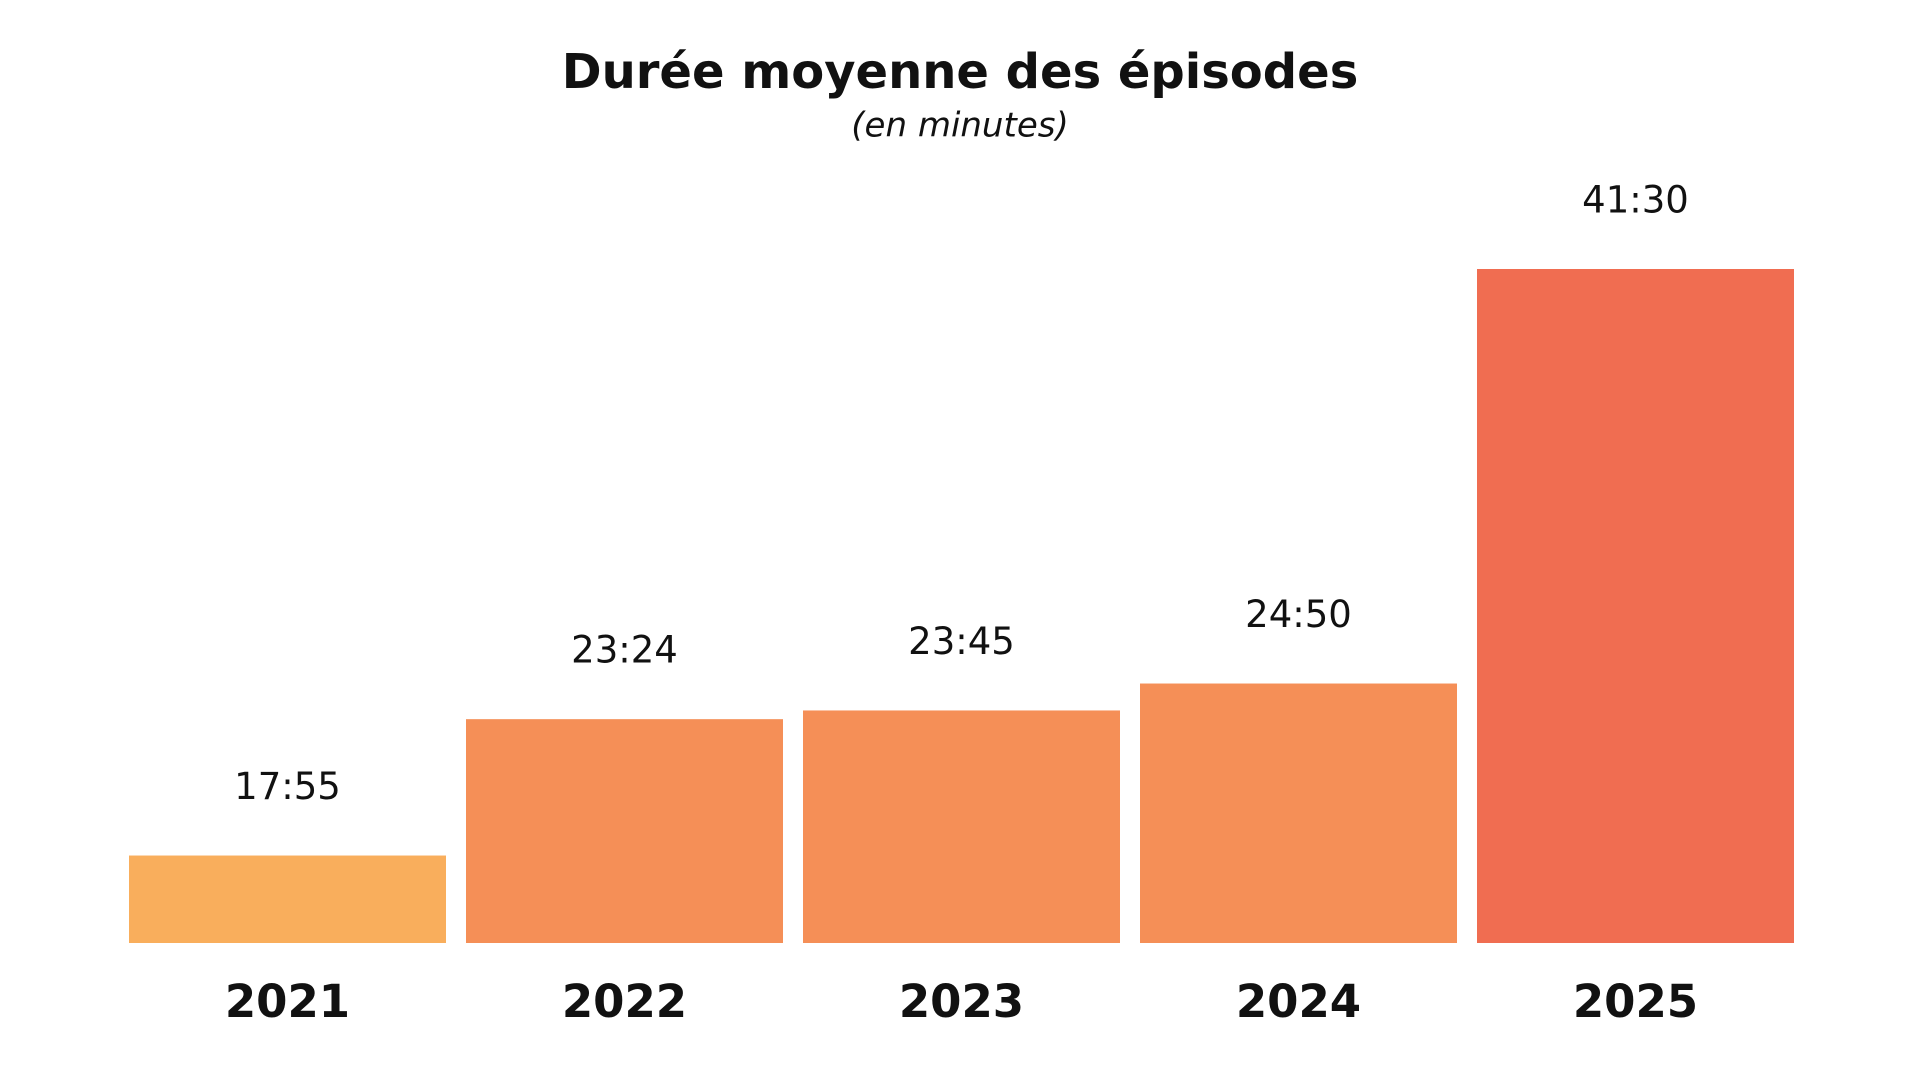  Describe the element at coordinates (287, 1001) in the screenshot. I see `x-tick-label: 2021` at that location.